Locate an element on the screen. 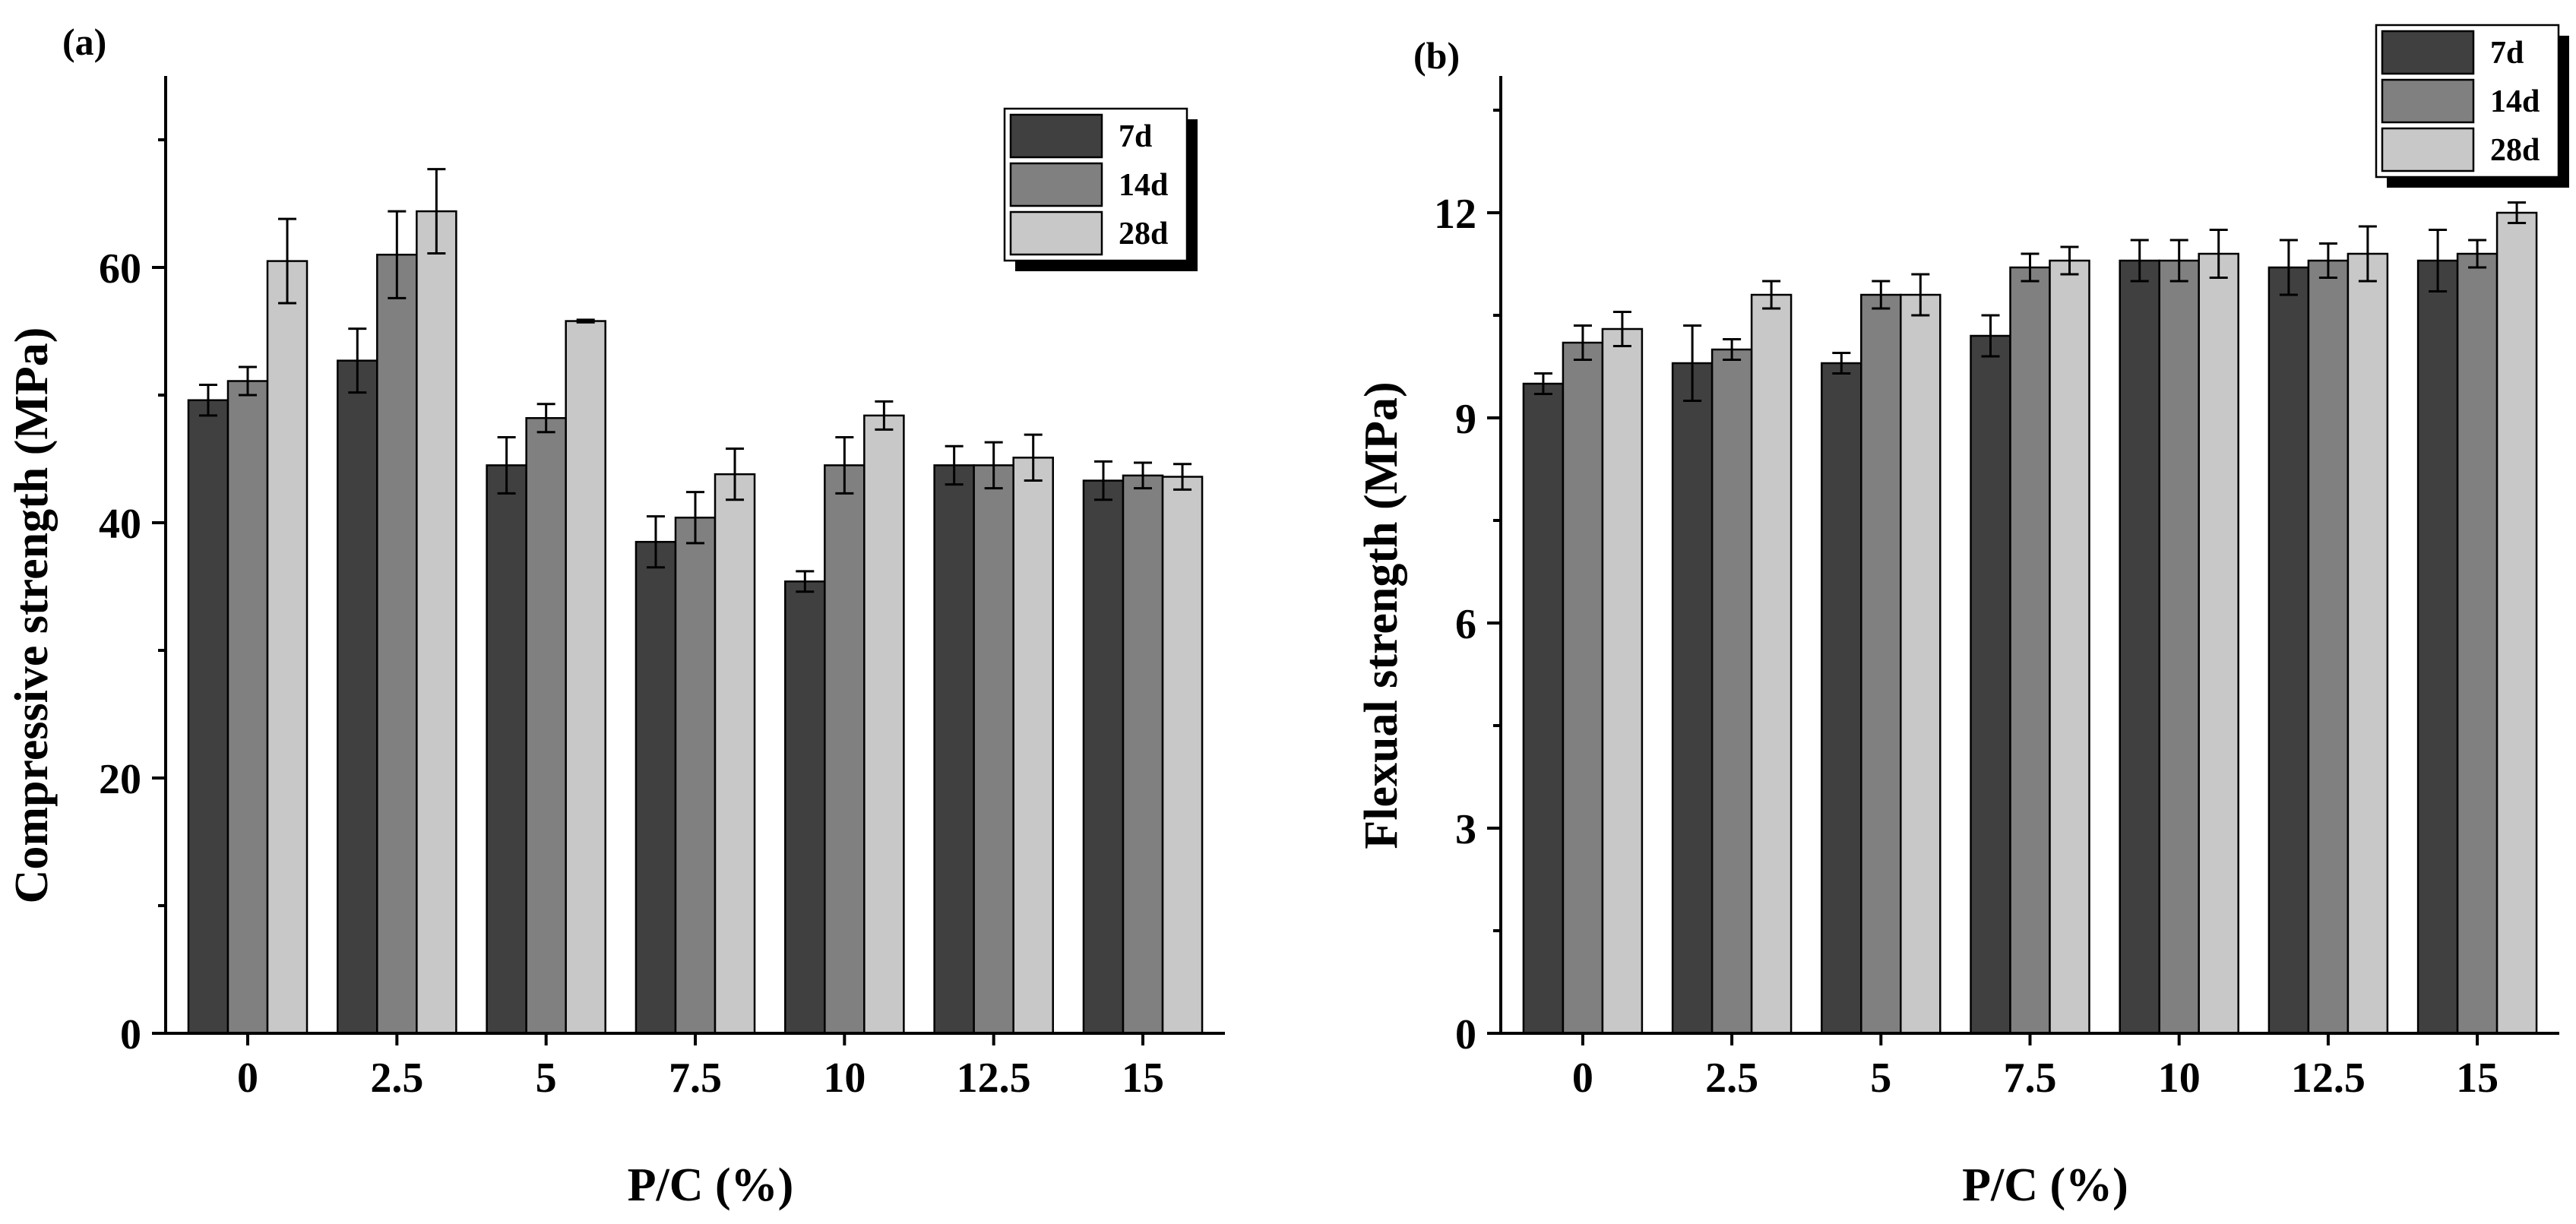 The height and width of the screenshot is (1224, 2576). panel-label: (a) is located at coordinates (84, 42).